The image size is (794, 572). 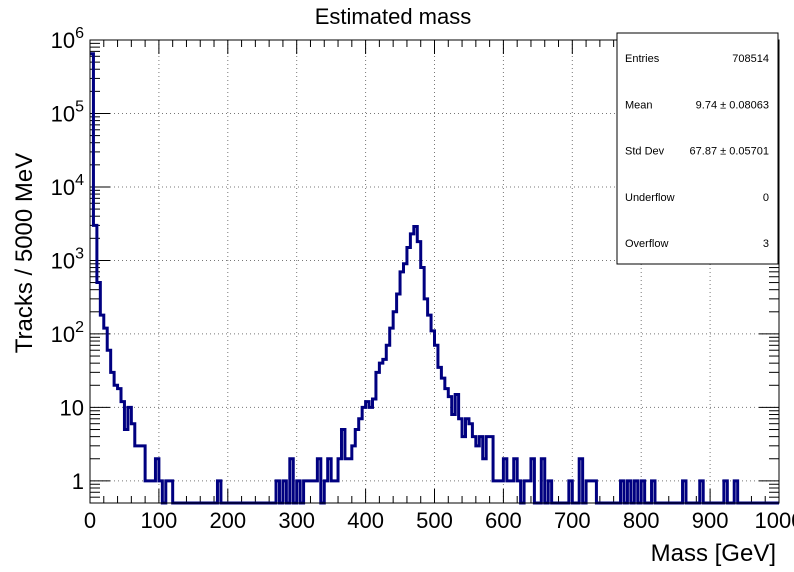 I want to click on x-tick-label: 1000, so click(x=774, y=520).